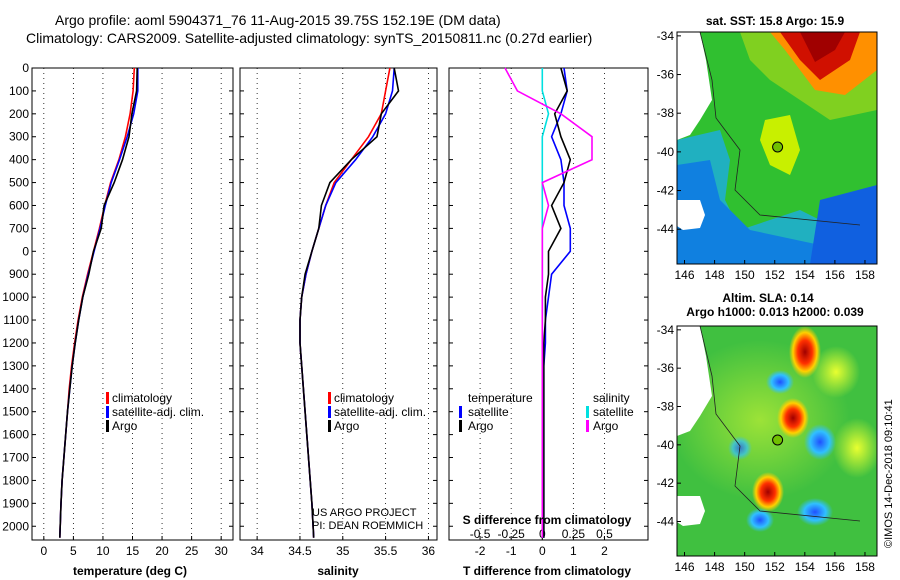  Describe the element at coordinates (133, 551) in the screenshot. I see `temperature-xtick-label: 15` at that location.